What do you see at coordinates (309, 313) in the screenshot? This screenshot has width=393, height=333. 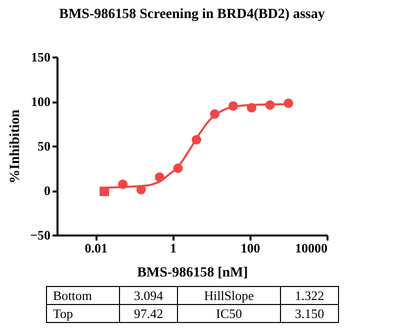 I see `text: 3.150` at bounding box center [309, 313].